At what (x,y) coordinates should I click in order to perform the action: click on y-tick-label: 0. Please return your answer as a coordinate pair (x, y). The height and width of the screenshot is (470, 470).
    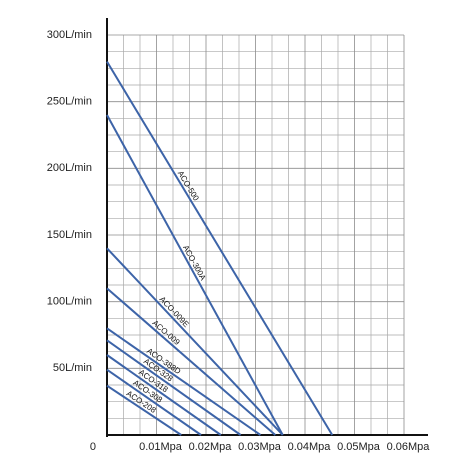
    Looking at the image, I should click on (93, 447).